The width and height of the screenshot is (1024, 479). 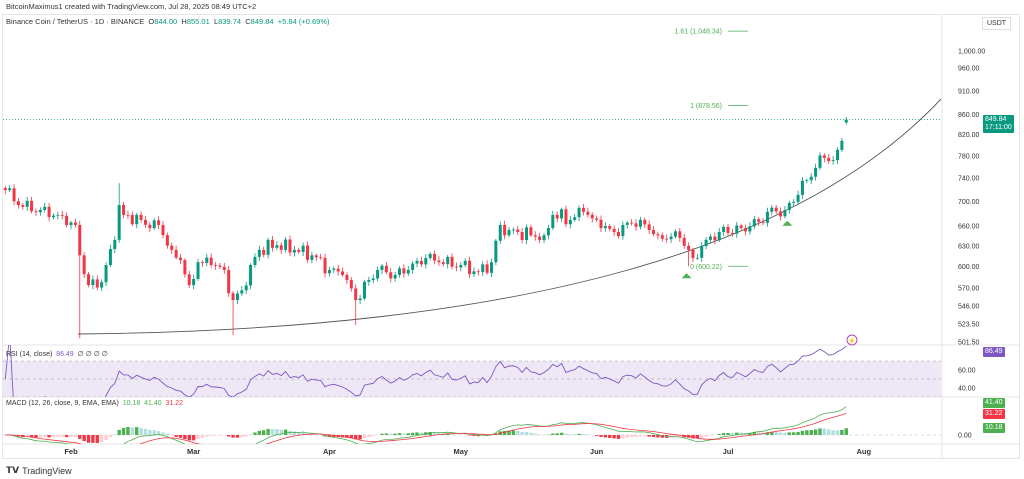 What do you see at coordinates (997, 23) in the screenshot?
I see `currency-button: USDT` at bounding box center [997, 23].